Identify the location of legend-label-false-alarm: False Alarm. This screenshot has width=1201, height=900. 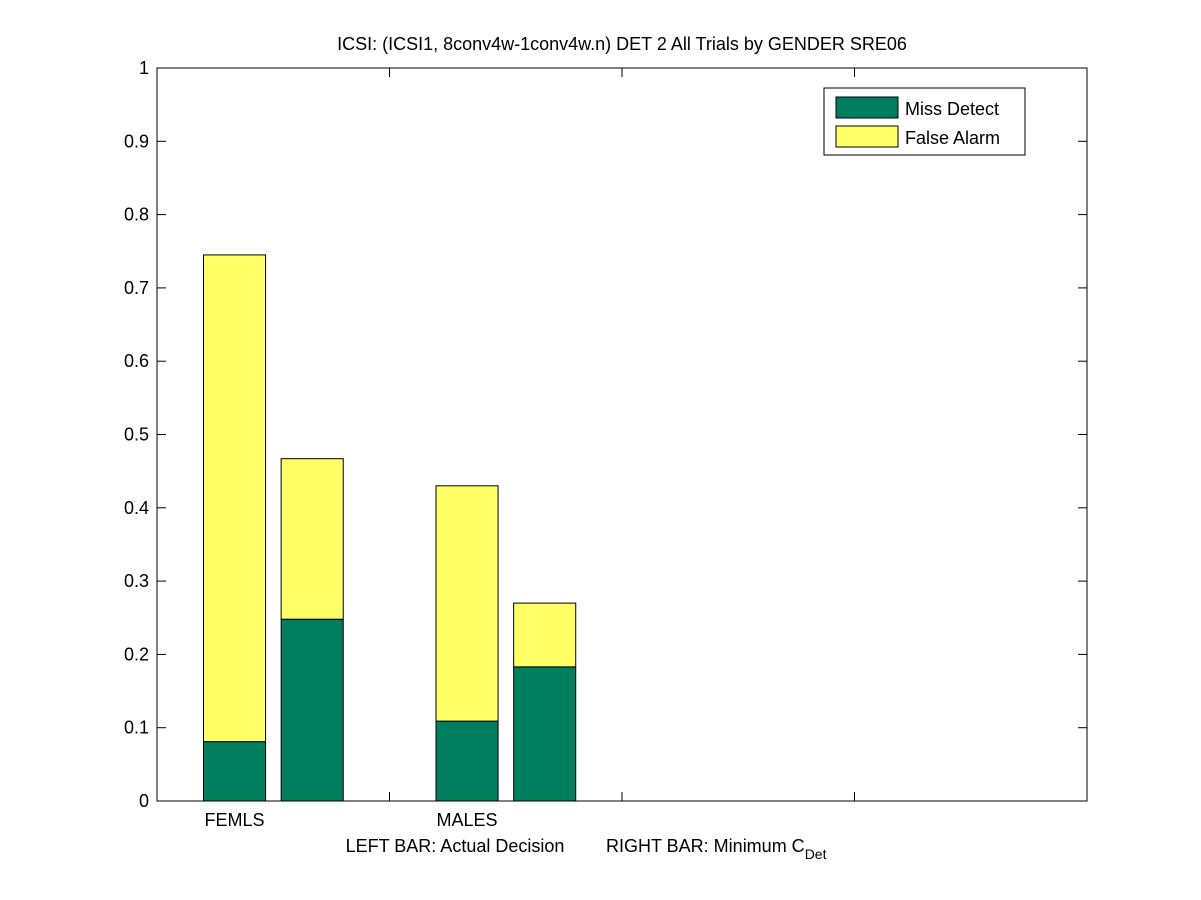
(952, 138).